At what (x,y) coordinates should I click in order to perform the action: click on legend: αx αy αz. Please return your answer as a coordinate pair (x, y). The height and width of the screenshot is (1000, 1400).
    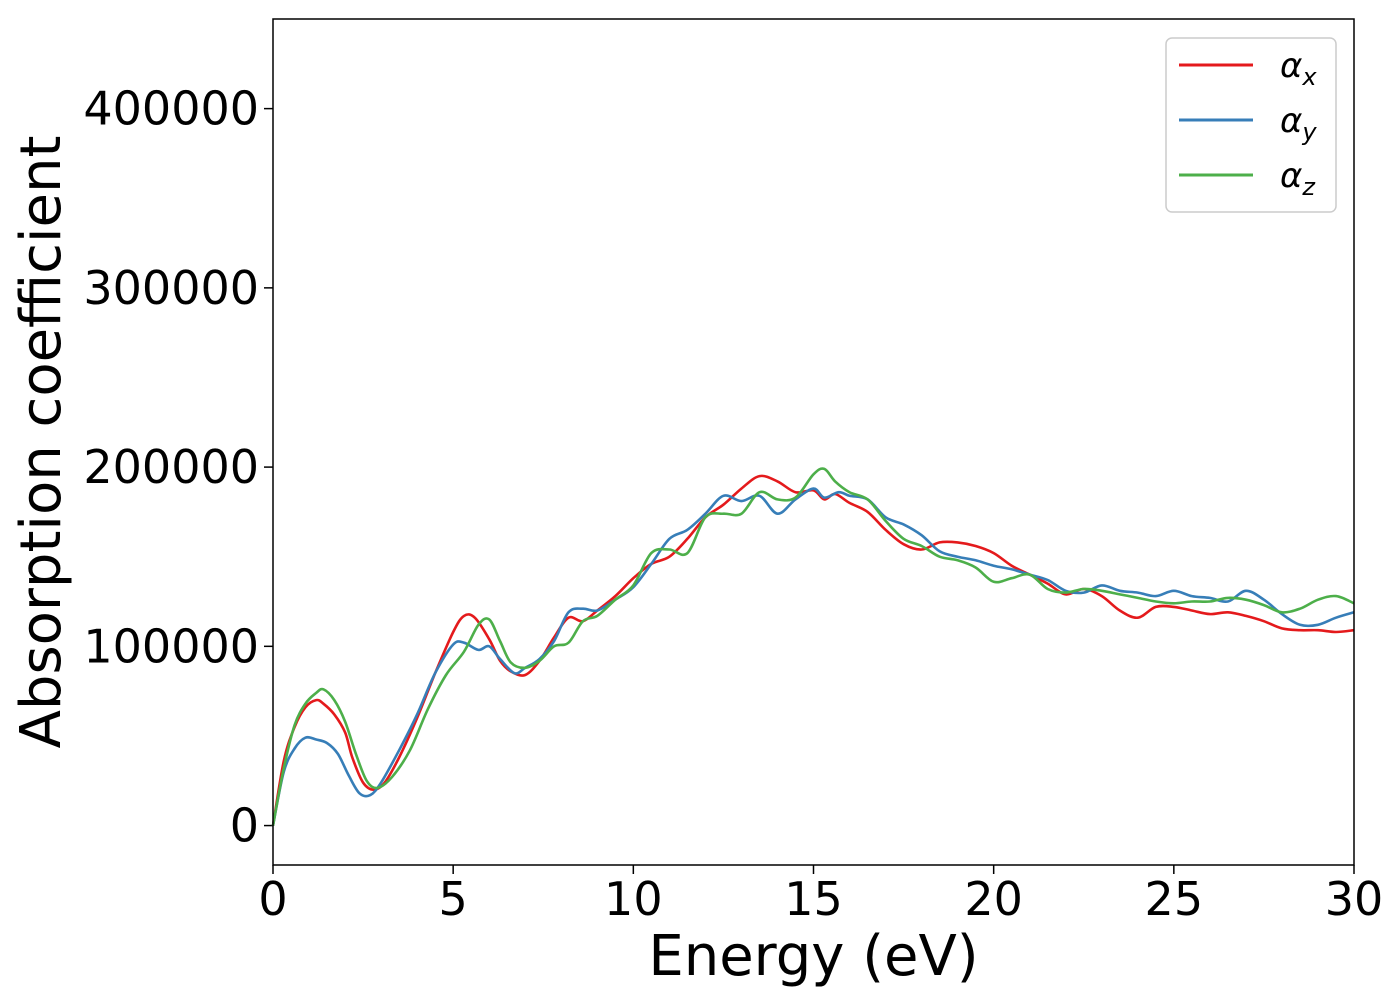
    Looking at the image, I should click on (1251, 125).